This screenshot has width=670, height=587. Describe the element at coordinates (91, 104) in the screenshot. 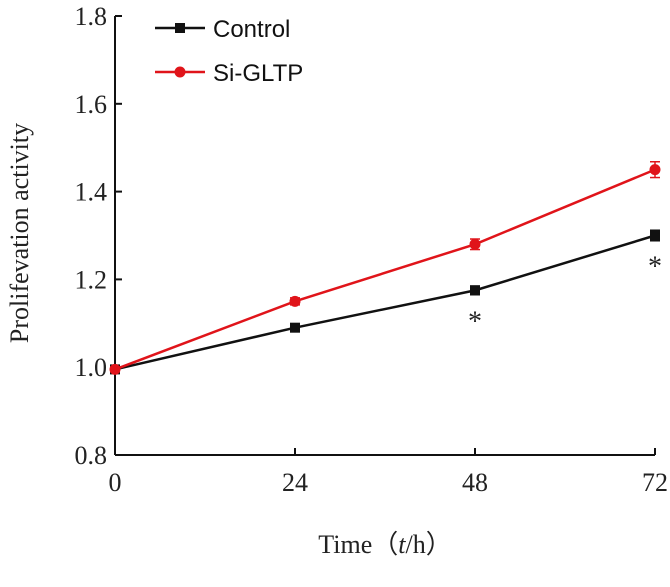

I see `y-tick-label: 1.6` at that location.